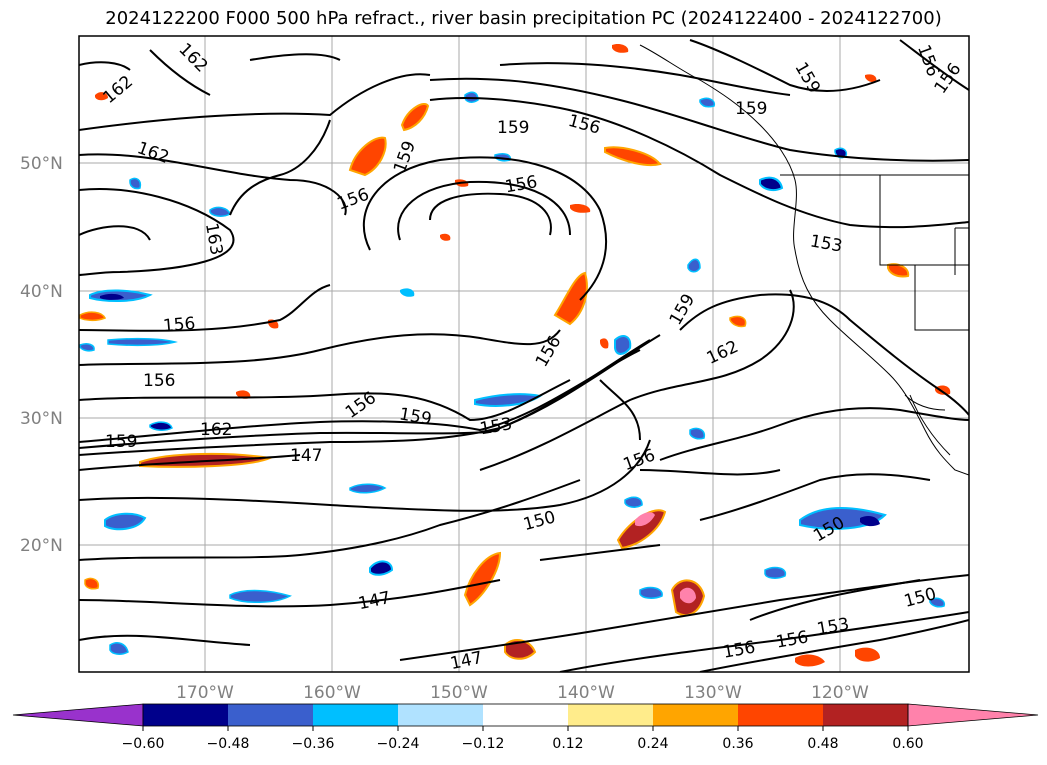  I want to click on lon-label-120w: 120°W, so click(840, 693).